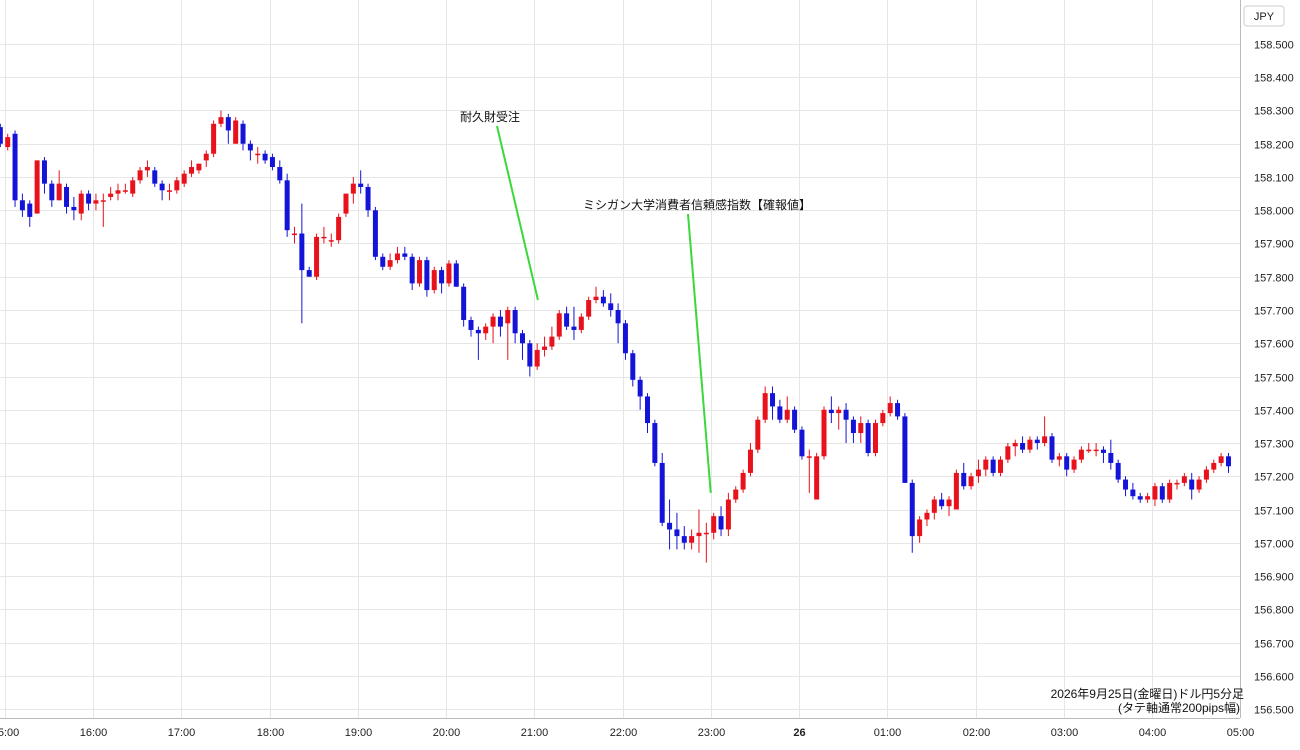  Describe the element at coordinates (1274, 245) in the screenshot. I see `y-tick-label: 157.900` at that location.